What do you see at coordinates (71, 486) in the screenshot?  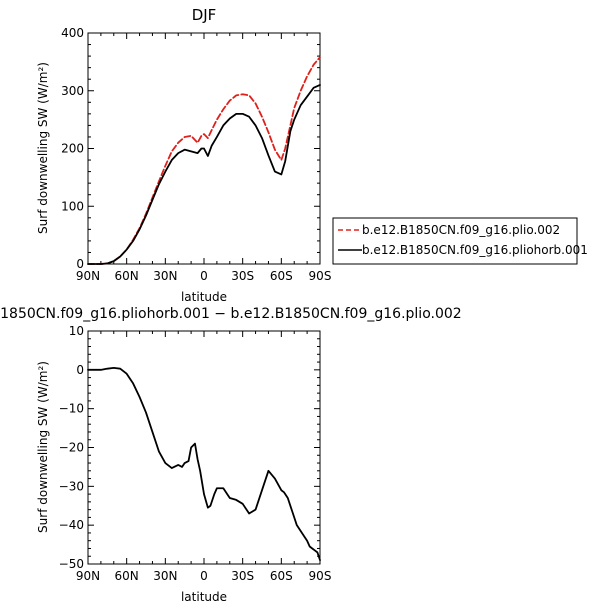 I see `y-tick-label: −30` at bounding box center [71, 486].